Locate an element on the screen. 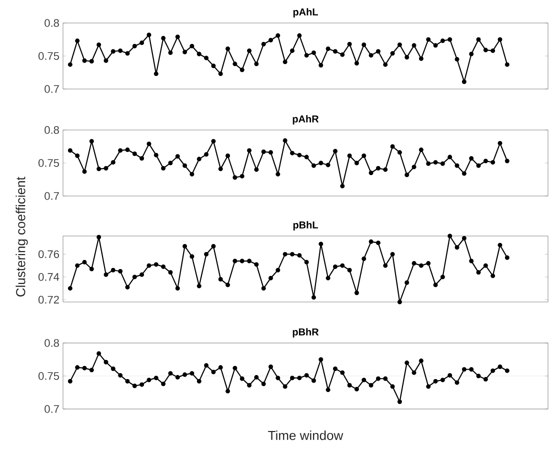 This screenshot has height=457, width=552. y-axis-title: Clustering coefficient is located at coordinates (22, 236).